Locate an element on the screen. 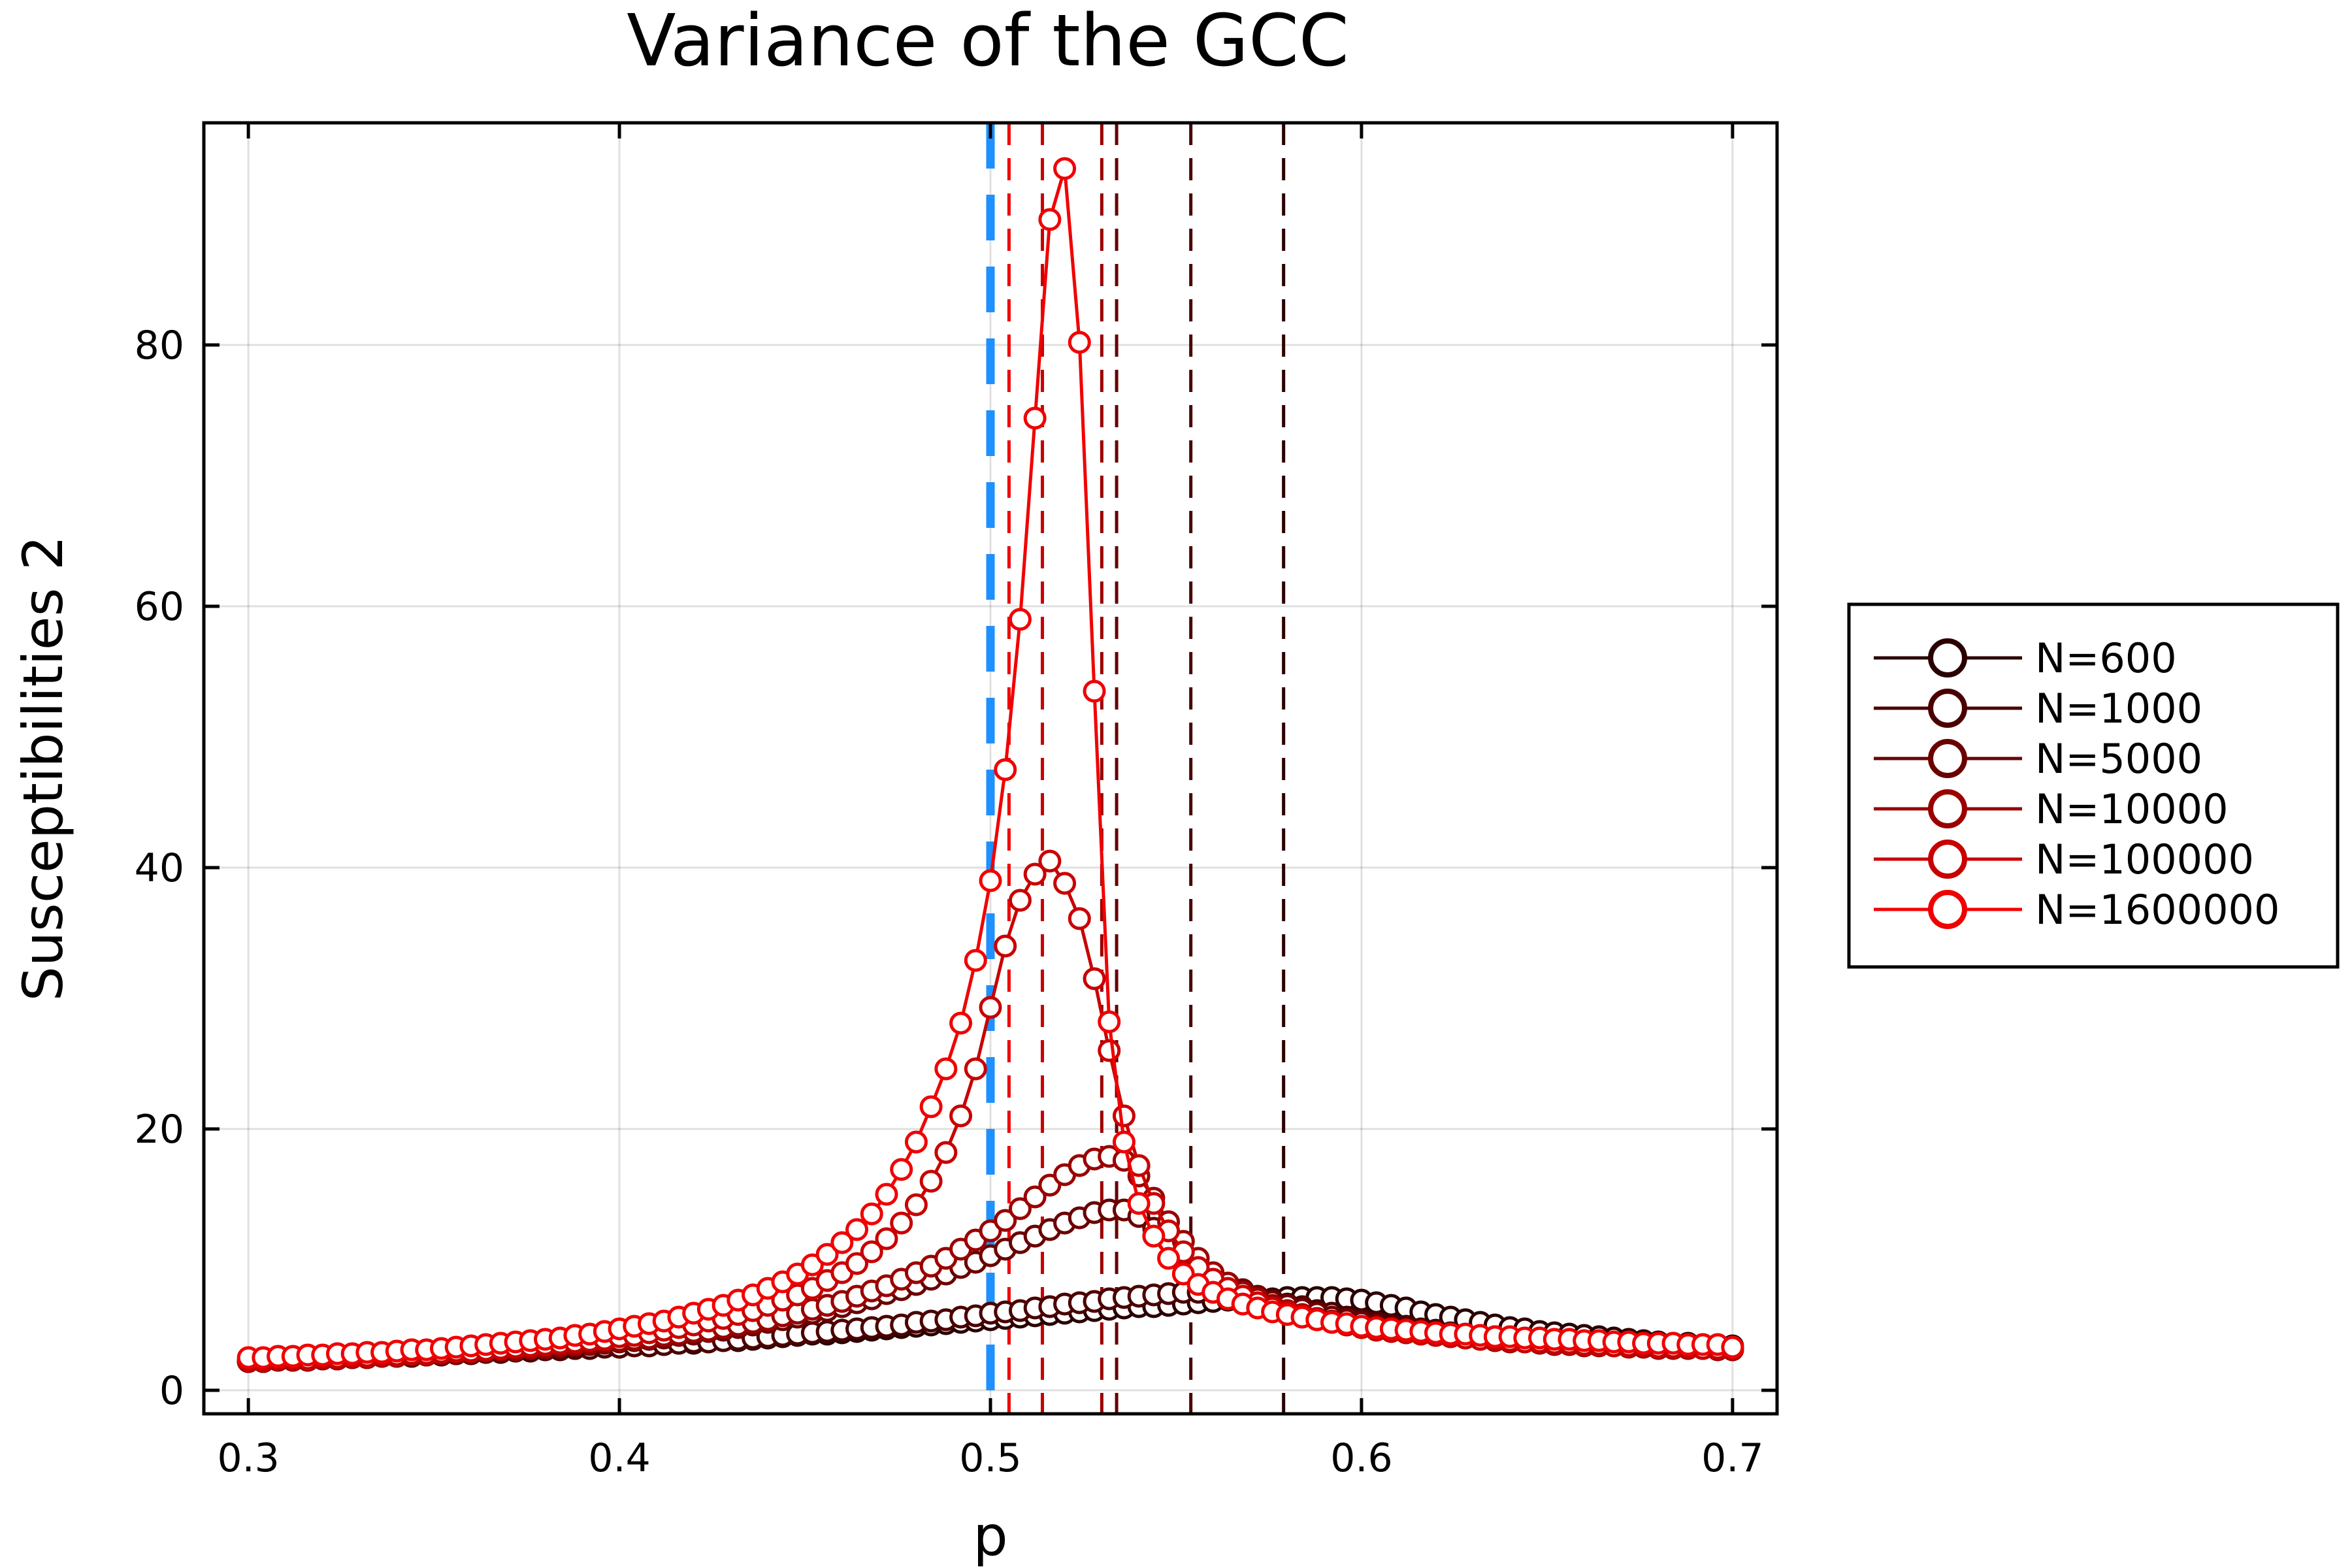 This screenshot has width=2352, height=1568. y-axis-title: Susceptibilities 2 is located at coordinates (43, 769).